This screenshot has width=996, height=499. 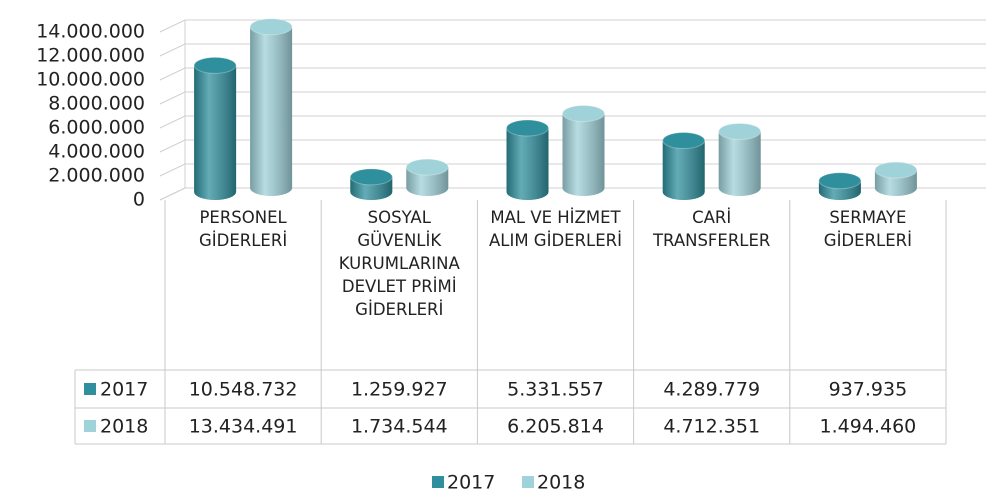 I want to click on table-value: 1.734.544, so click(x=399, y=427).